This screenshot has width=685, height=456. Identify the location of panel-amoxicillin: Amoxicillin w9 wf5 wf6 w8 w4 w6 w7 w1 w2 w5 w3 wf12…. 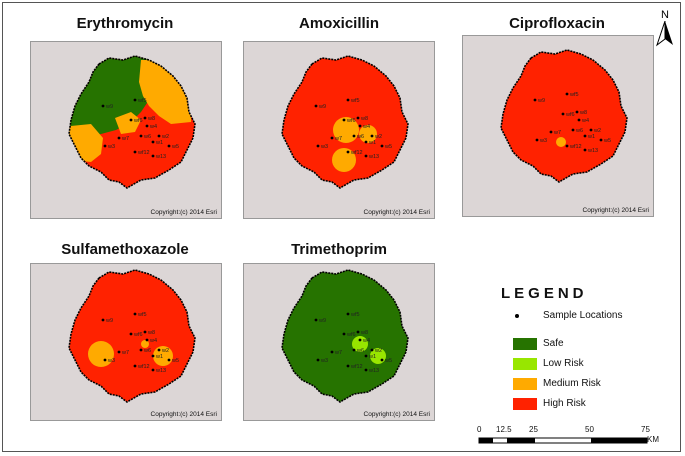
(339, 116).